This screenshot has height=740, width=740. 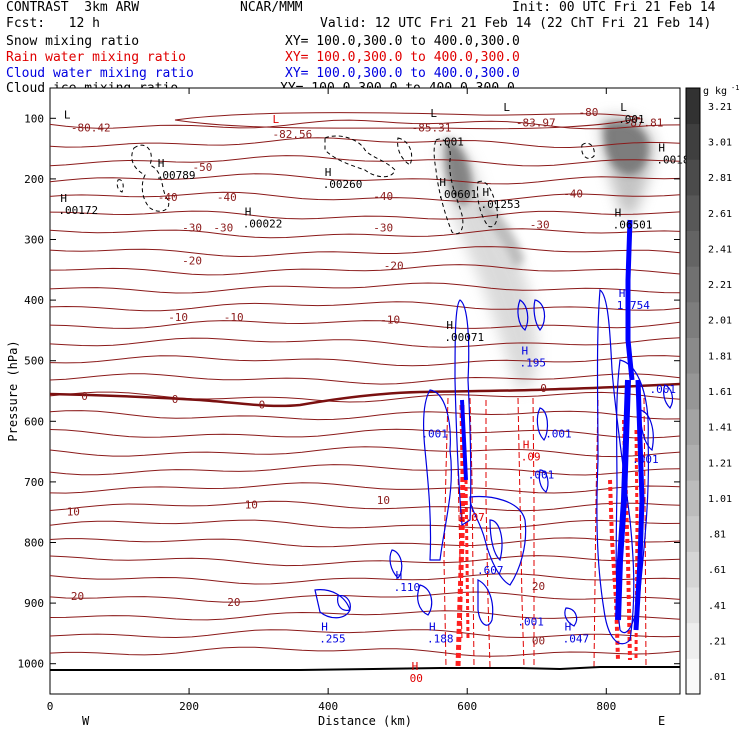 What do you see at coordinates (735, 88) in the screenshot?
I see `colorbar-unit-exponent: -1` at bounding box center [735, 88].